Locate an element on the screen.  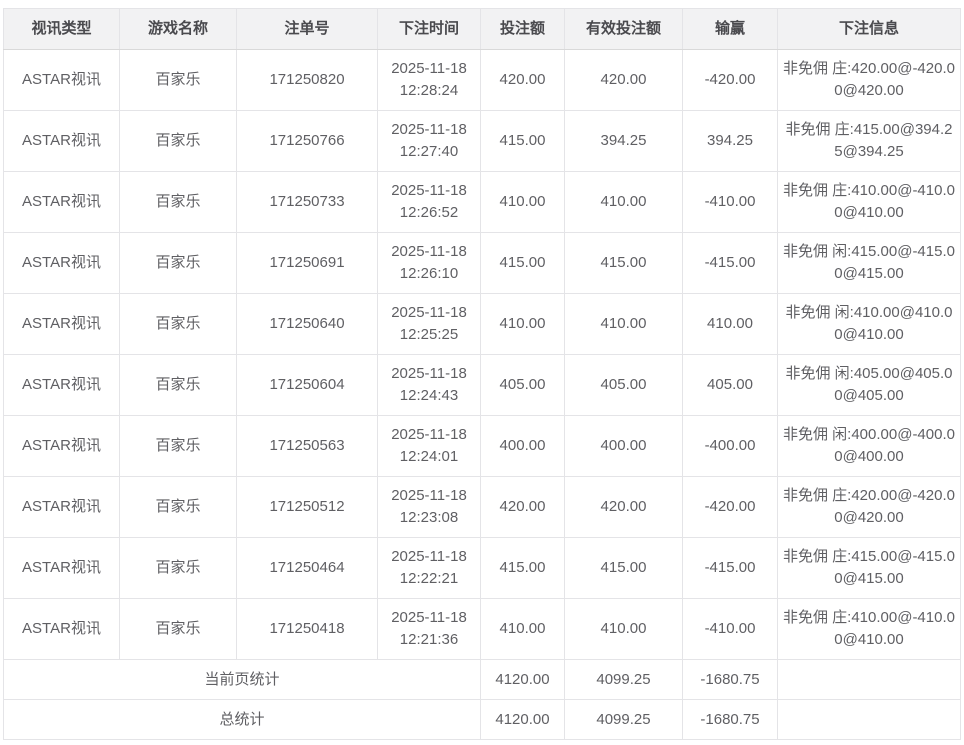
table-head: 视讯类型 游戏名称 注单号 下注时间 投注额 有效投注额 输赢 下注信息 is located at coordinates (482, 29).